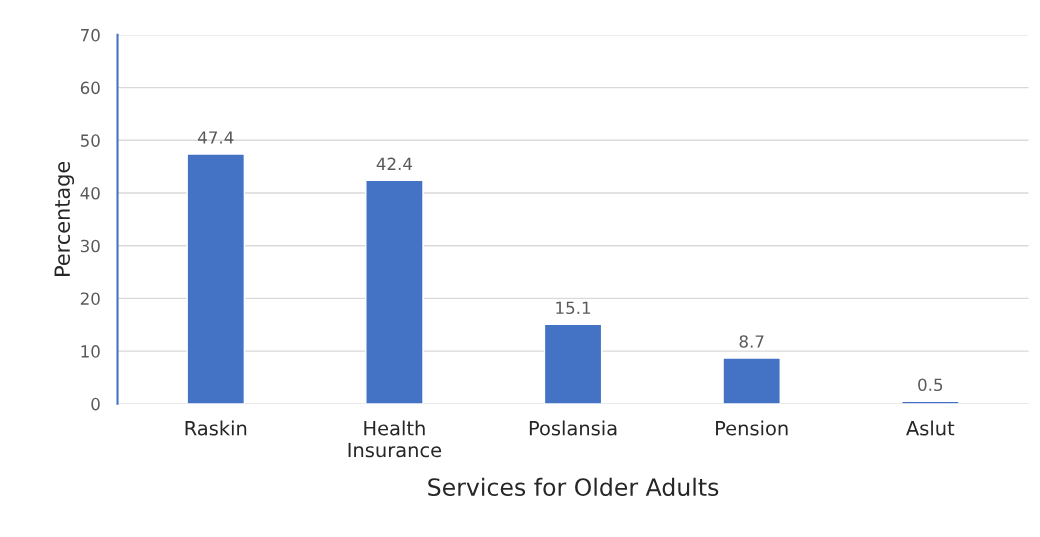  I want to click on y-axis-title: Percentage, so click(64, 218).